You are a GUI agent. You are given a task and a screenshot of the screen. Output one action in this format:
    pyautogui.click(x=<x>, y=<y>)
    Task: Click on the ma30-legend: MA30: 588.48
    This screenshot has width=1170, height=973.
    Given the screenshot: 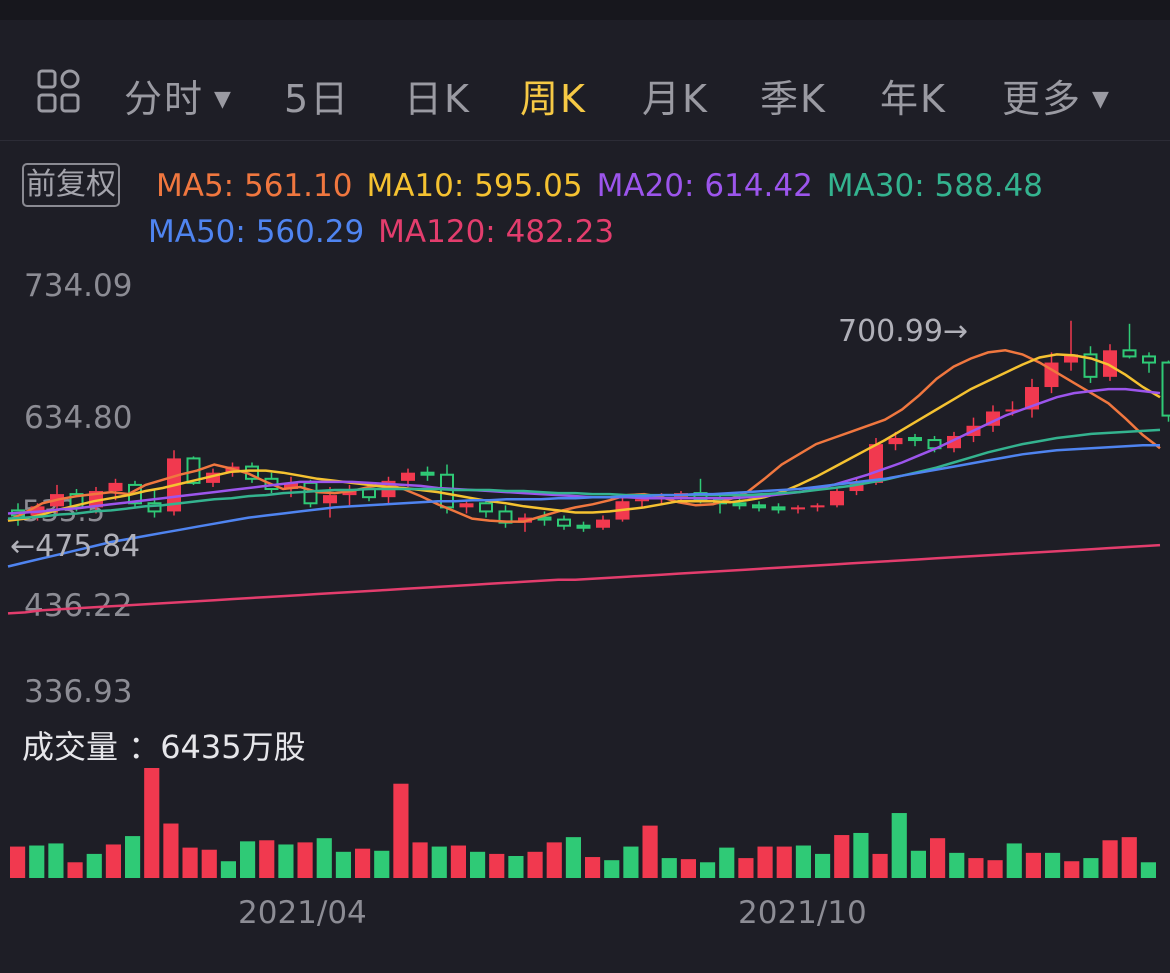 What is the action you would take?
    pyautogui.click(x=934, y=186)
    